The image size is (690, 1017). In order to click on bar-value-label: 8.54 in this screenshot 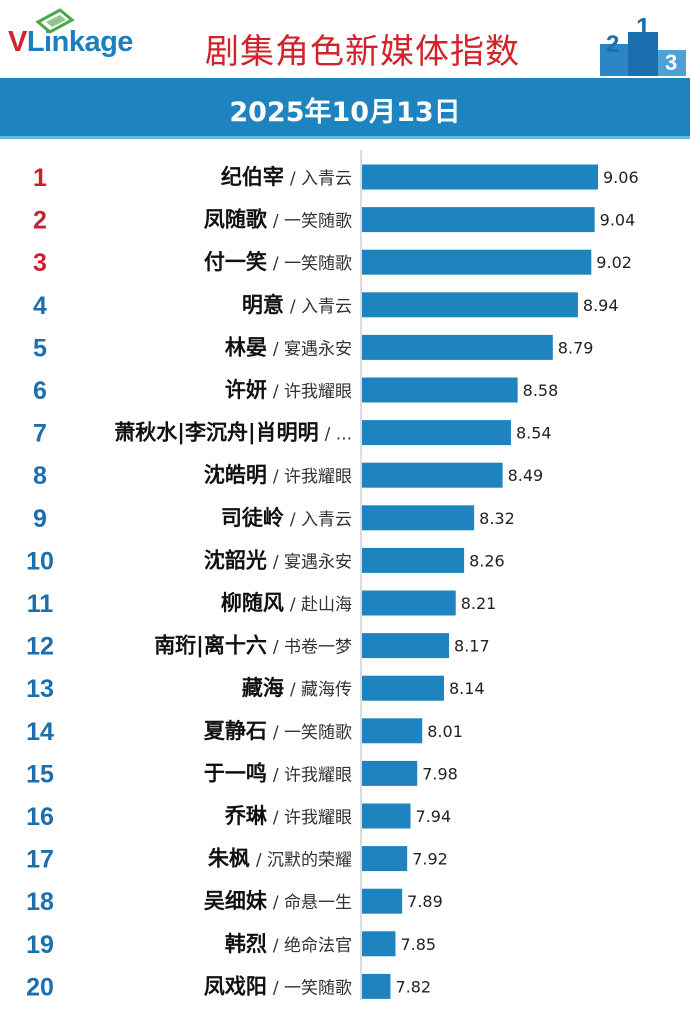, I will do `click(534, 433)`.